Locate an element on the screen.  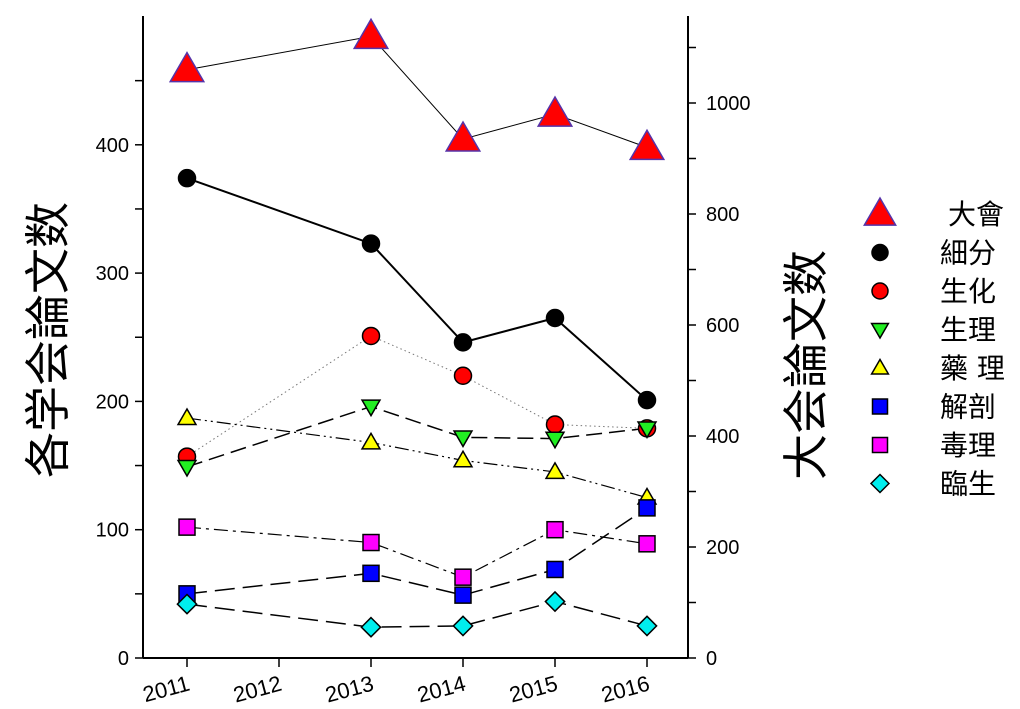
x-tick-label: 2011 is located at coordinates (166, 689).